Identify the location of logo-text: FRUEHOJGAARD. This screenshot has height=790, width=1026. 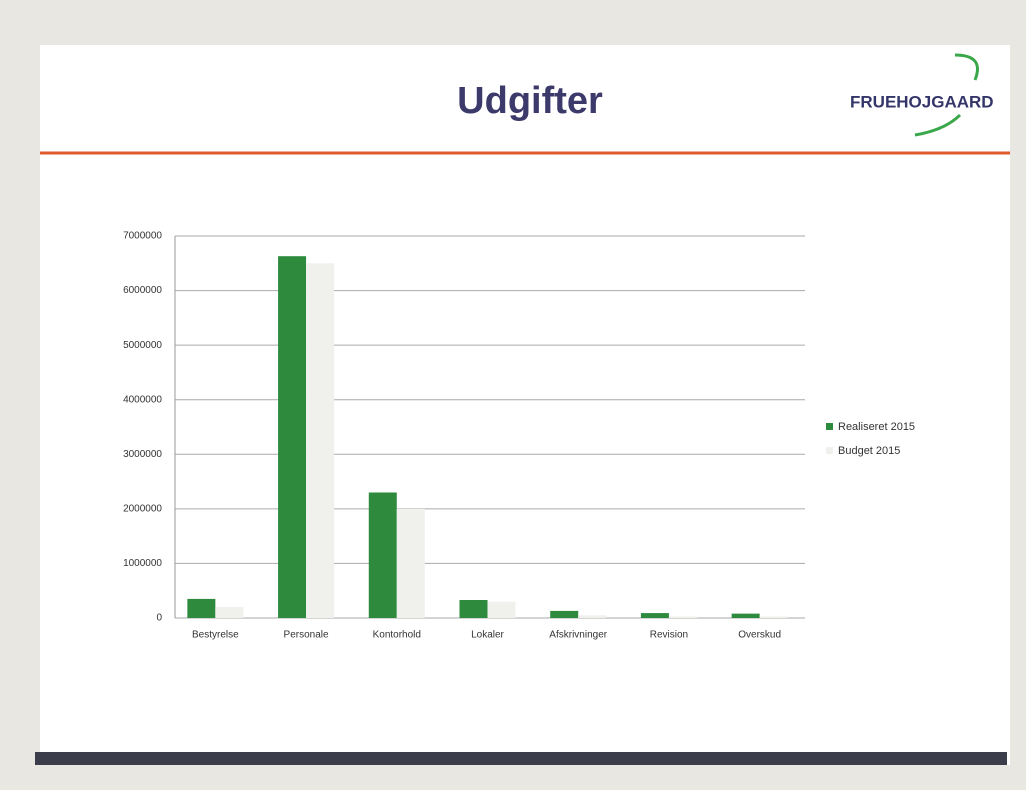
(922, 101).